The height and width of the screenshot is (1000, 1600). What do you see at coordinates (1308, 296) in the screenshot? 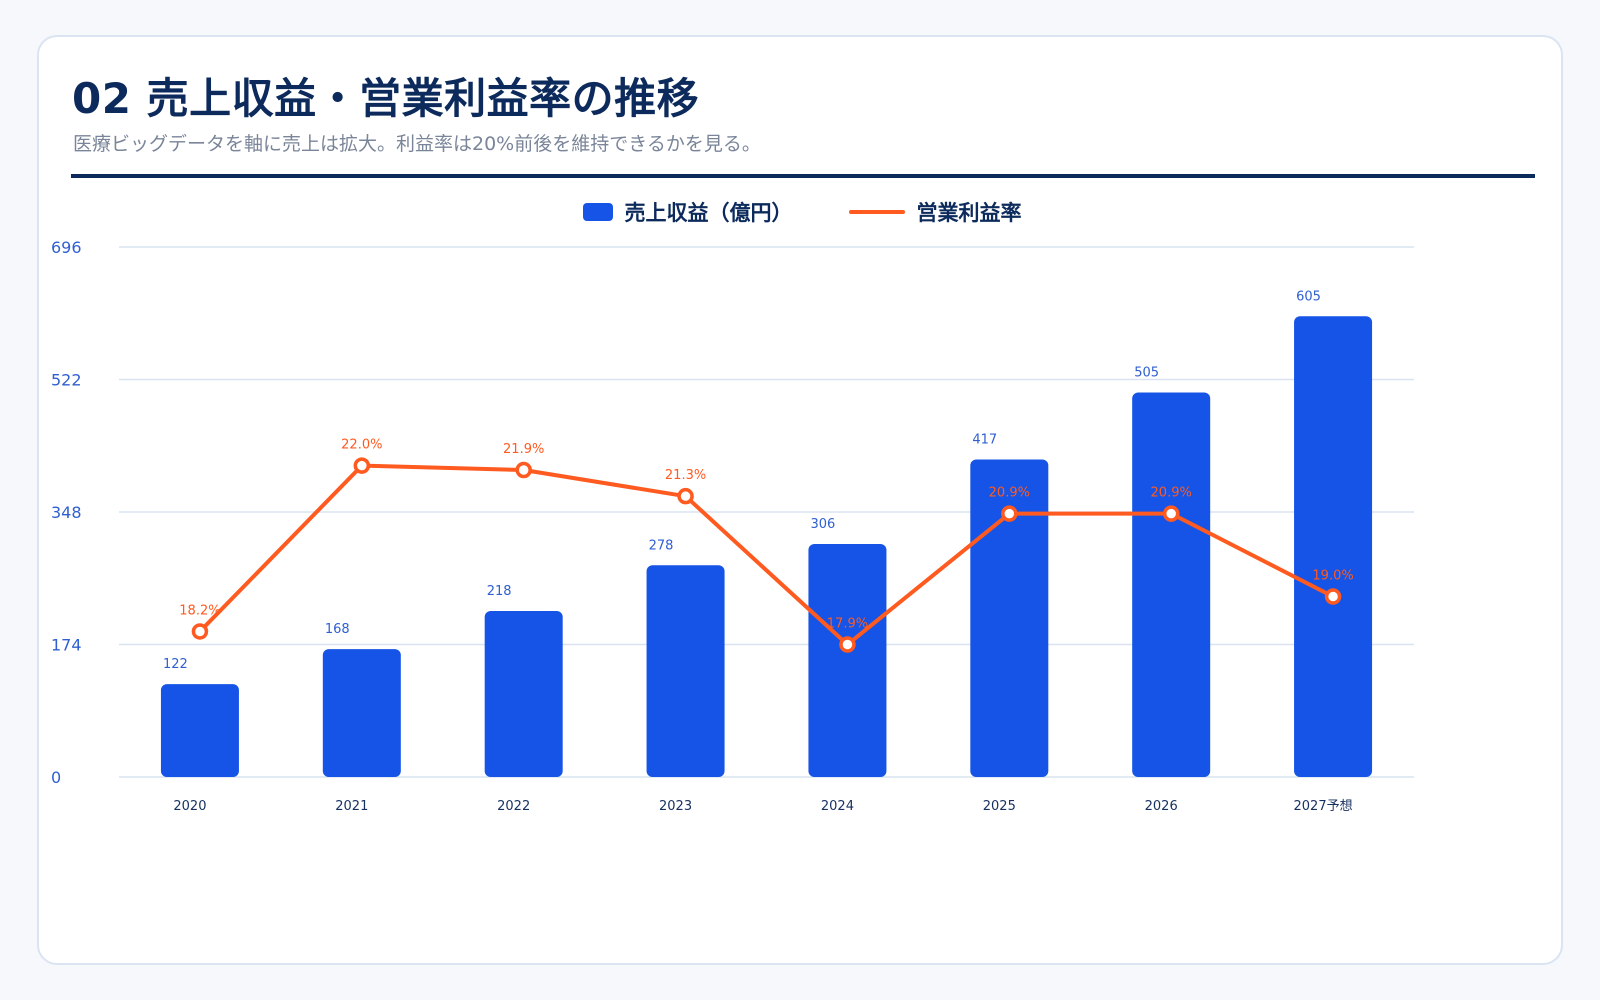
I see `bar-value-label: 605` at bounding box center [1308, 296].